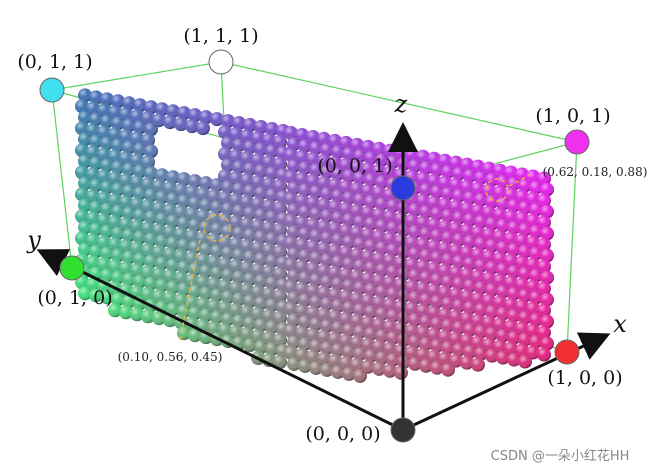 This screenshot has height=475, width=669. I want to click on annotation: (0.62, 0.18, 0.88), so click(595, 172).